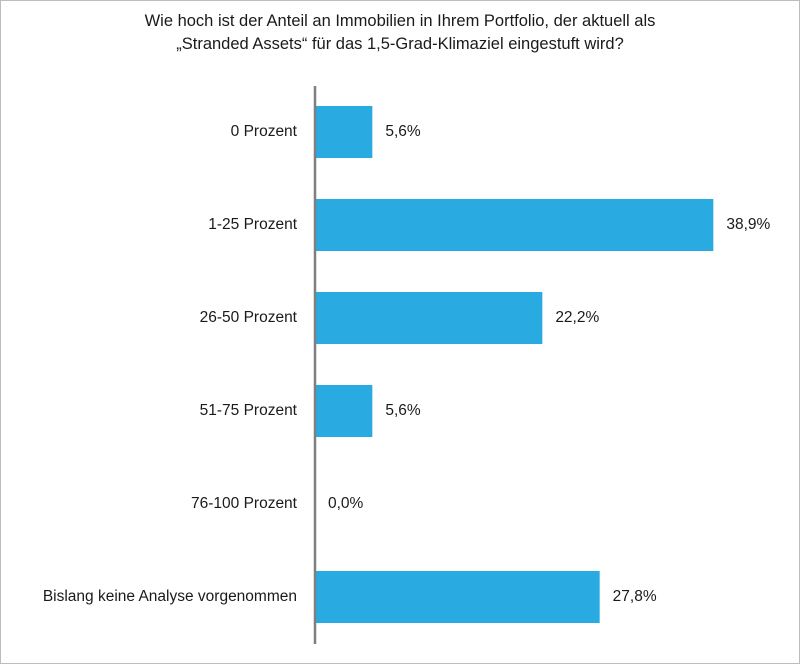 The height and width of the screenshot is (664, 800). I want to click on category-label-5: Bislang keine Analyse vorgenommen, so click(170, 596).